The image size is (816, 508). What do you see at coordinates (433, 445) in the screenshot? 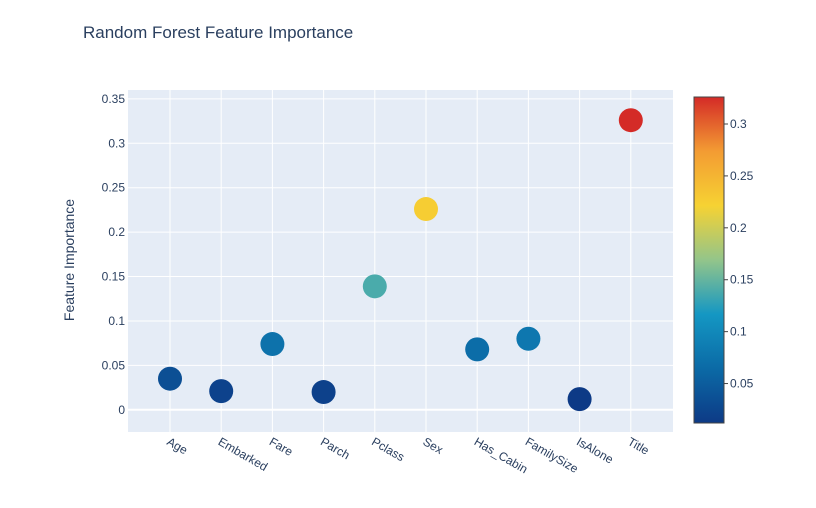
I see `x-tick-label: Sex` at bounding box center [433, 445].